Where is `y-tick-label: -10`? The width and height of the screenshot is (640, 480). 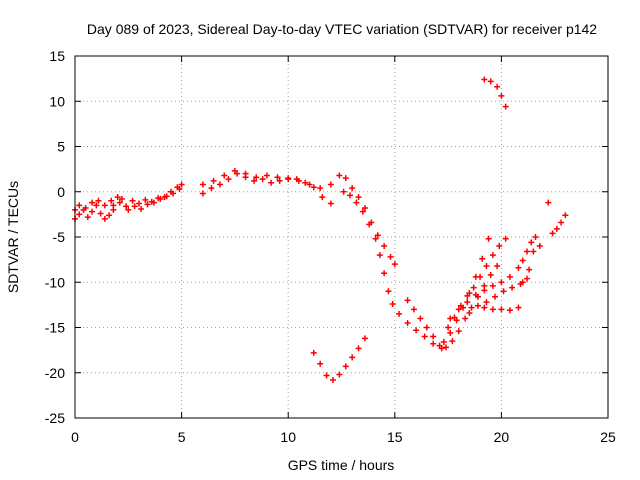
y-tick-label: -10 is located at coordinates (55, 282).